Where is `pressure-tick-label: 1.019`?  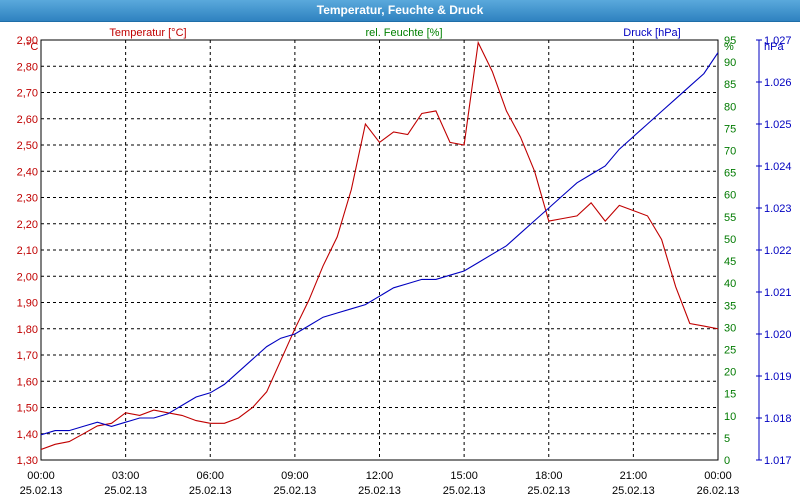
pressure-tick-label: 1.019 is located at coordinates (778, 377).